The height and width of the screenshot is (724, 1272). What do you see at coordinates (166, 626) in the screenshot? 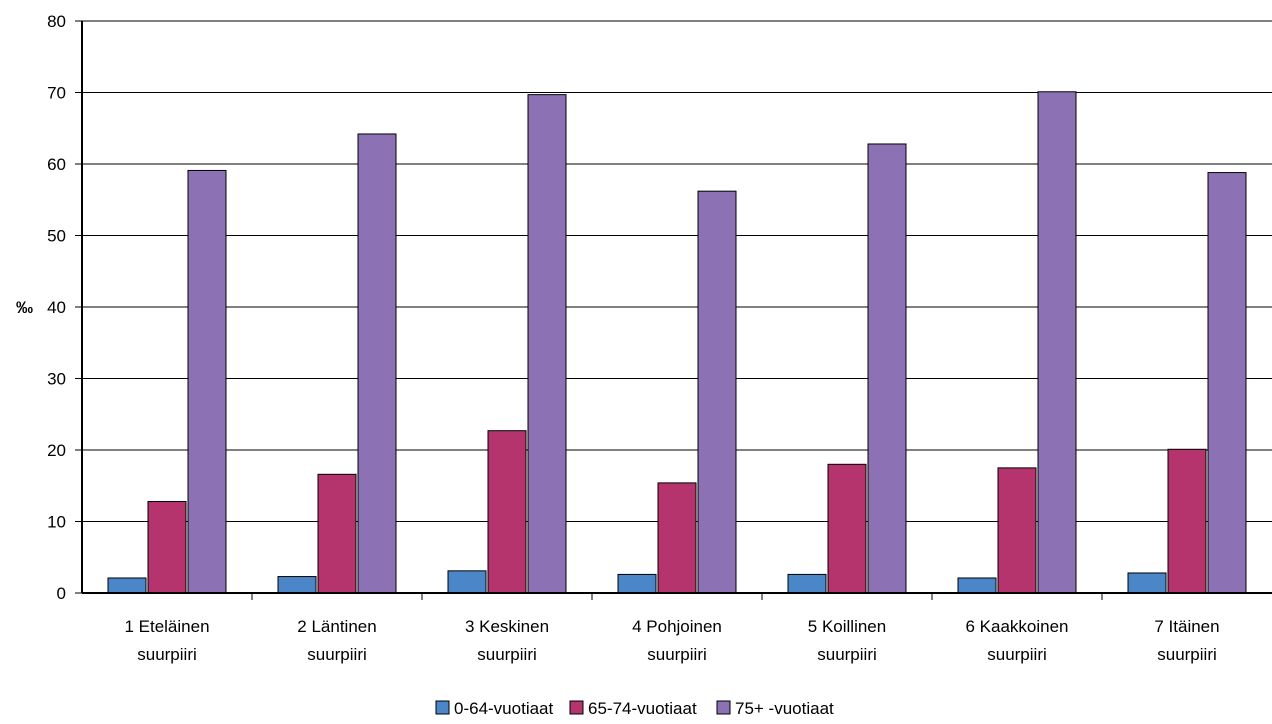
I see `x-tick-label: 1 Eteläinen` at bounding box center [166, 626].